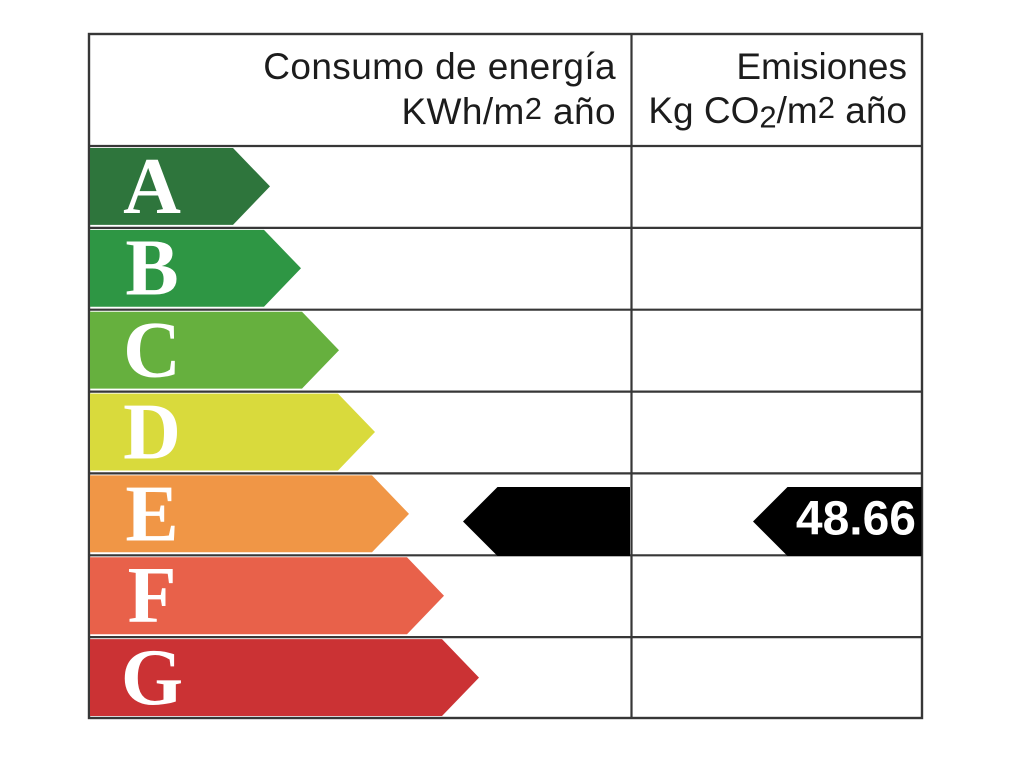 The image size is (1020, 765). What do you see at coordinates (856, 519) in the screenshot?
I see `svg-text: 48.66` at bounding box center [856, 519].